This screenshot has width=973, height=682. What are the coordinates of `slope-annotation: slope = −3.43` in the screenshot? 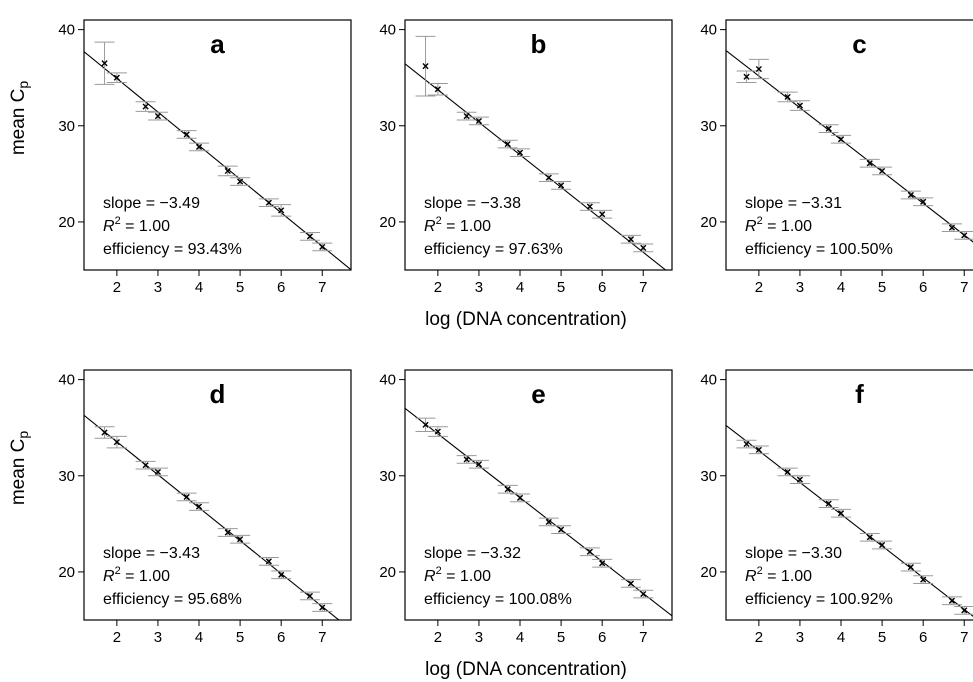 It's located at (151, 553).